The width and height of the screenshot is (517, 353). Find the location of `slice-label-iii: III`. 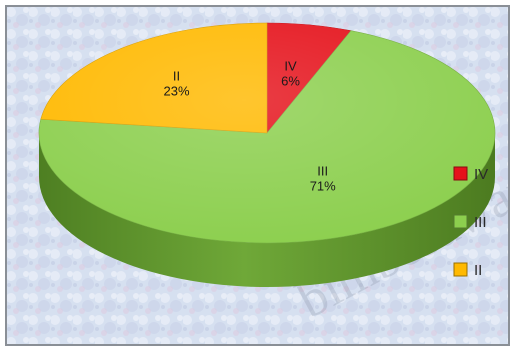

slice-label-iii: III is located at coordinates (322, 170).